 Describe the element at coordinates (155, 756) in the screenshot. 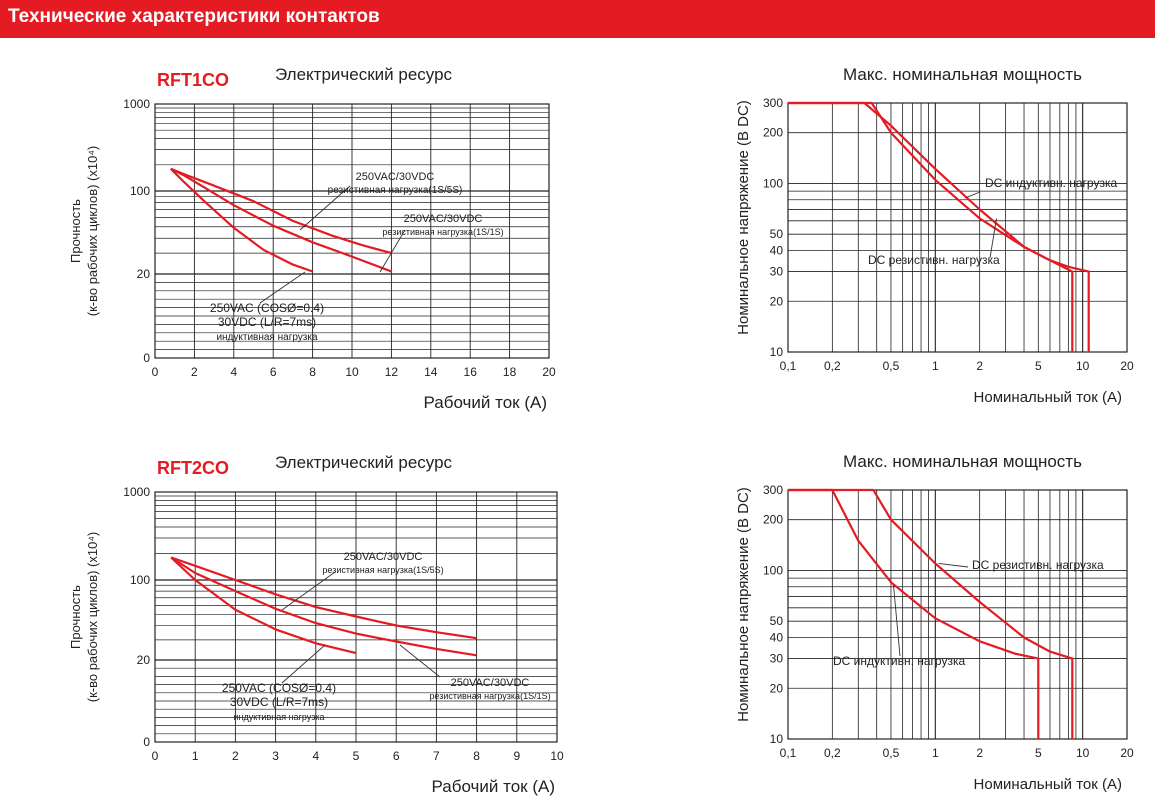

I see `x-tick-label: 0` at that location.